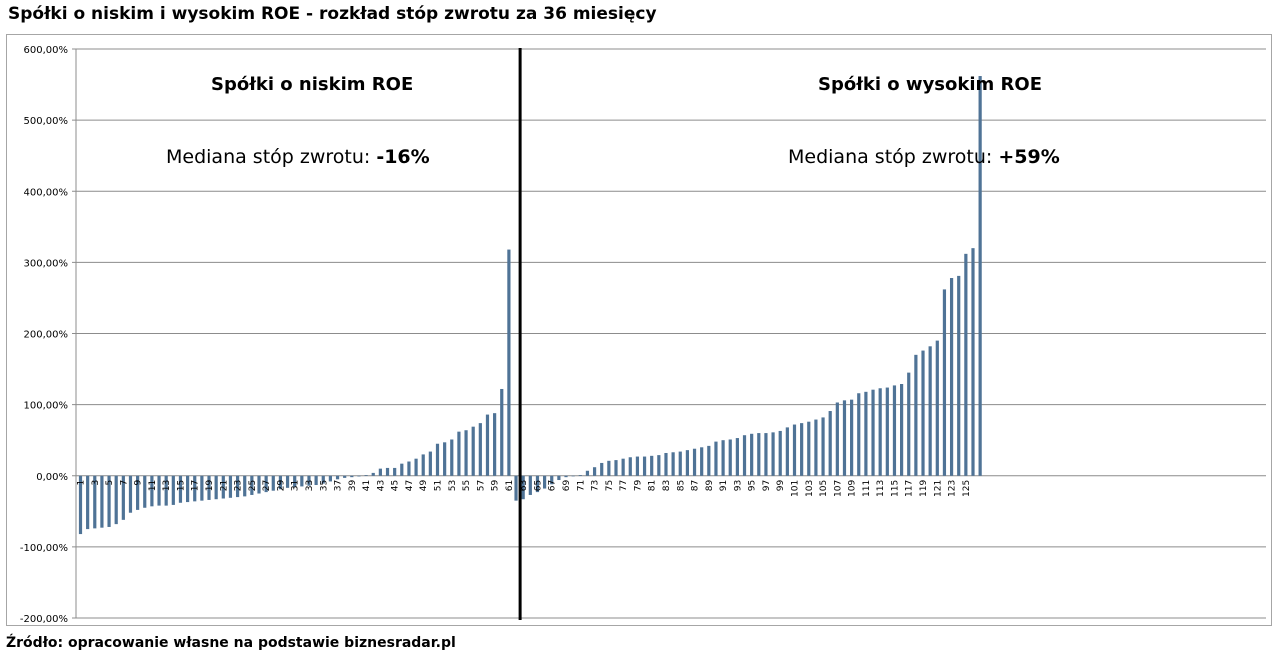  What do you see at coordinates (596, 485) in the screenshot?
I see `x-tick-label: 73` at bounding box center [596, 485].